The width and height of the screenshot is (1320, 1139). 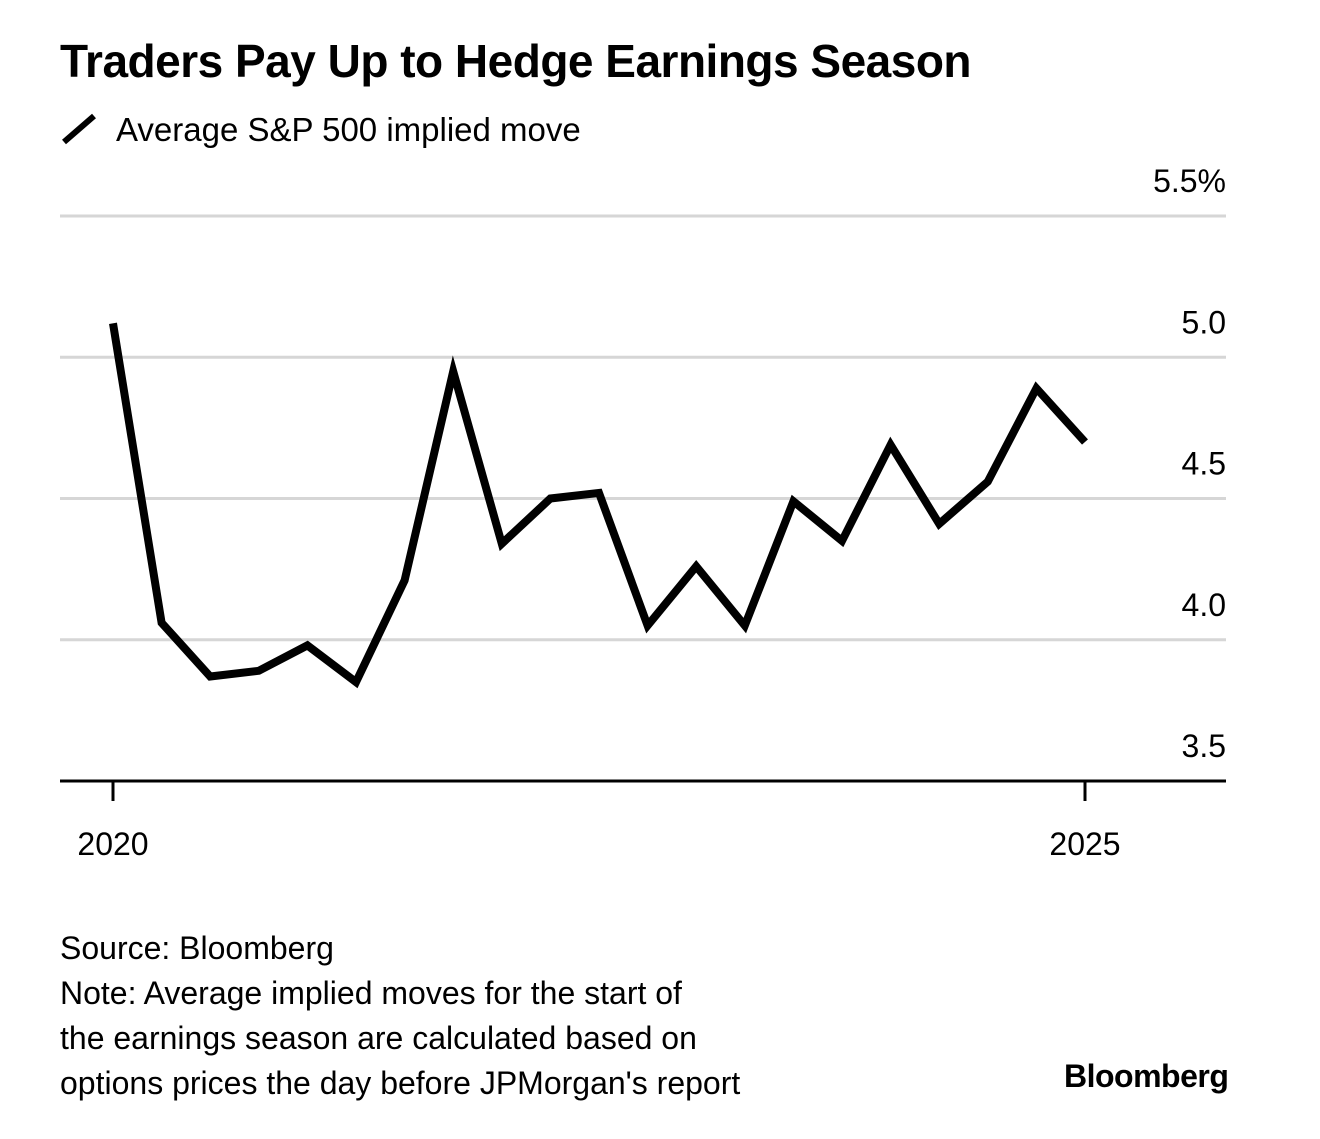 I want to click on chart-title: Traders Pay Up to Hedge Earnings Season, so click(x=516, y=61).